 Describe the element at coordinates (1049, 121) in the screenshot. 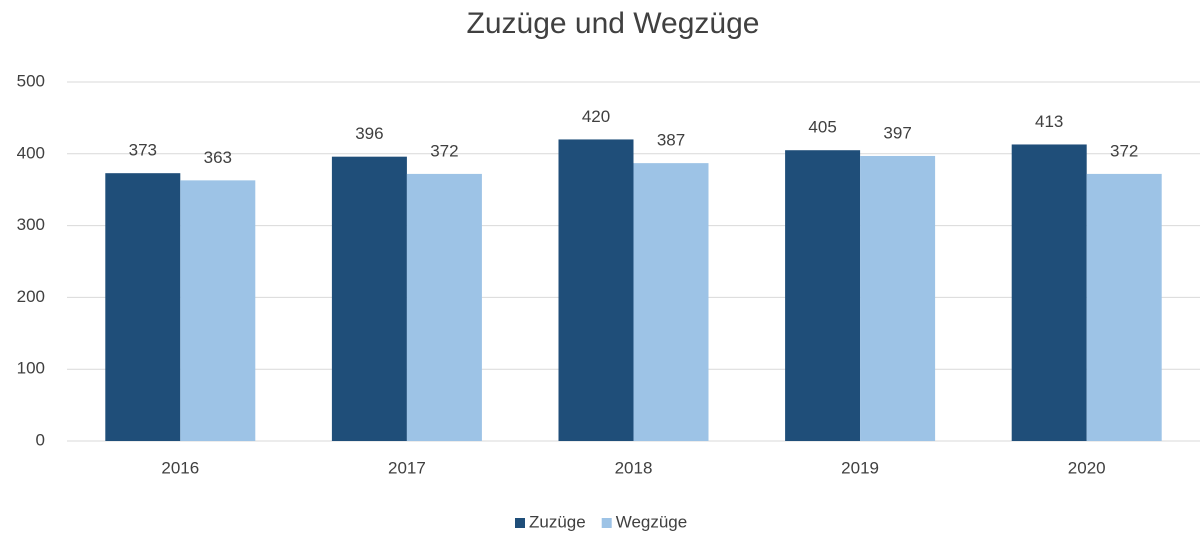

I see `data-label: 413` at that location.